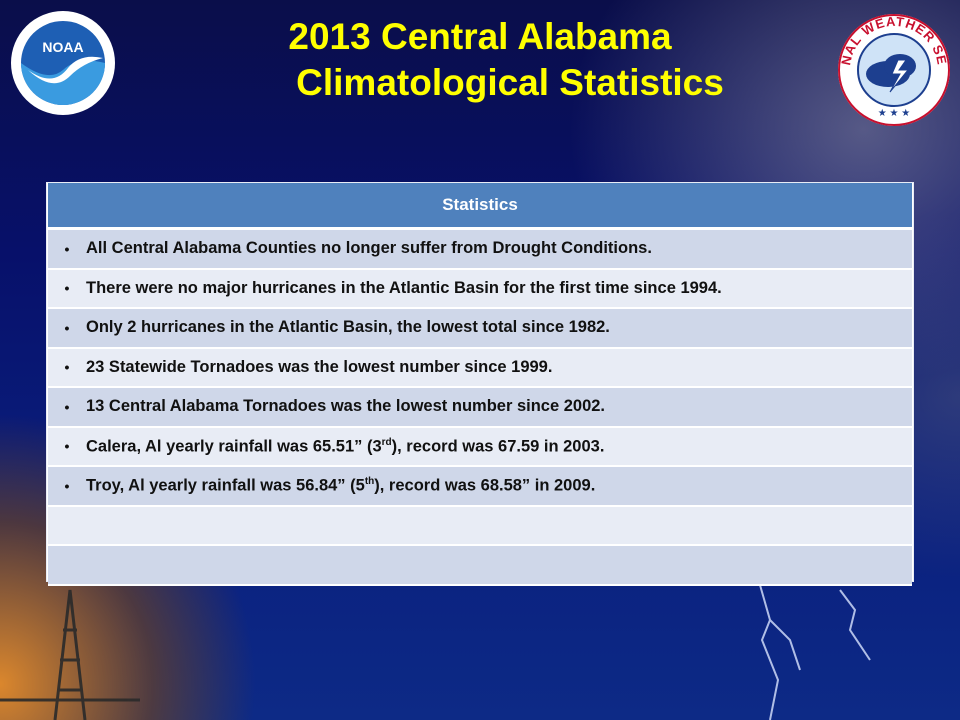 This screenshot has height=720, width=960. Describe the element at coordinates (480, 36) in the screenshot. I see `title-line-1: 2013 Central Alabama` at that location.